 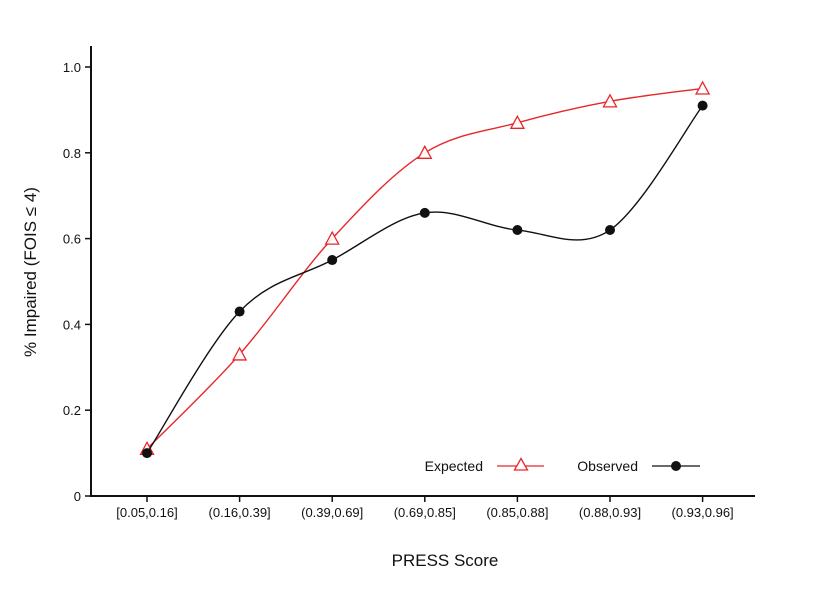 What do you see at coordinates (521, 464) in the screenshot?
I see `legend-marker-expected` at bounding box center [521, 464].